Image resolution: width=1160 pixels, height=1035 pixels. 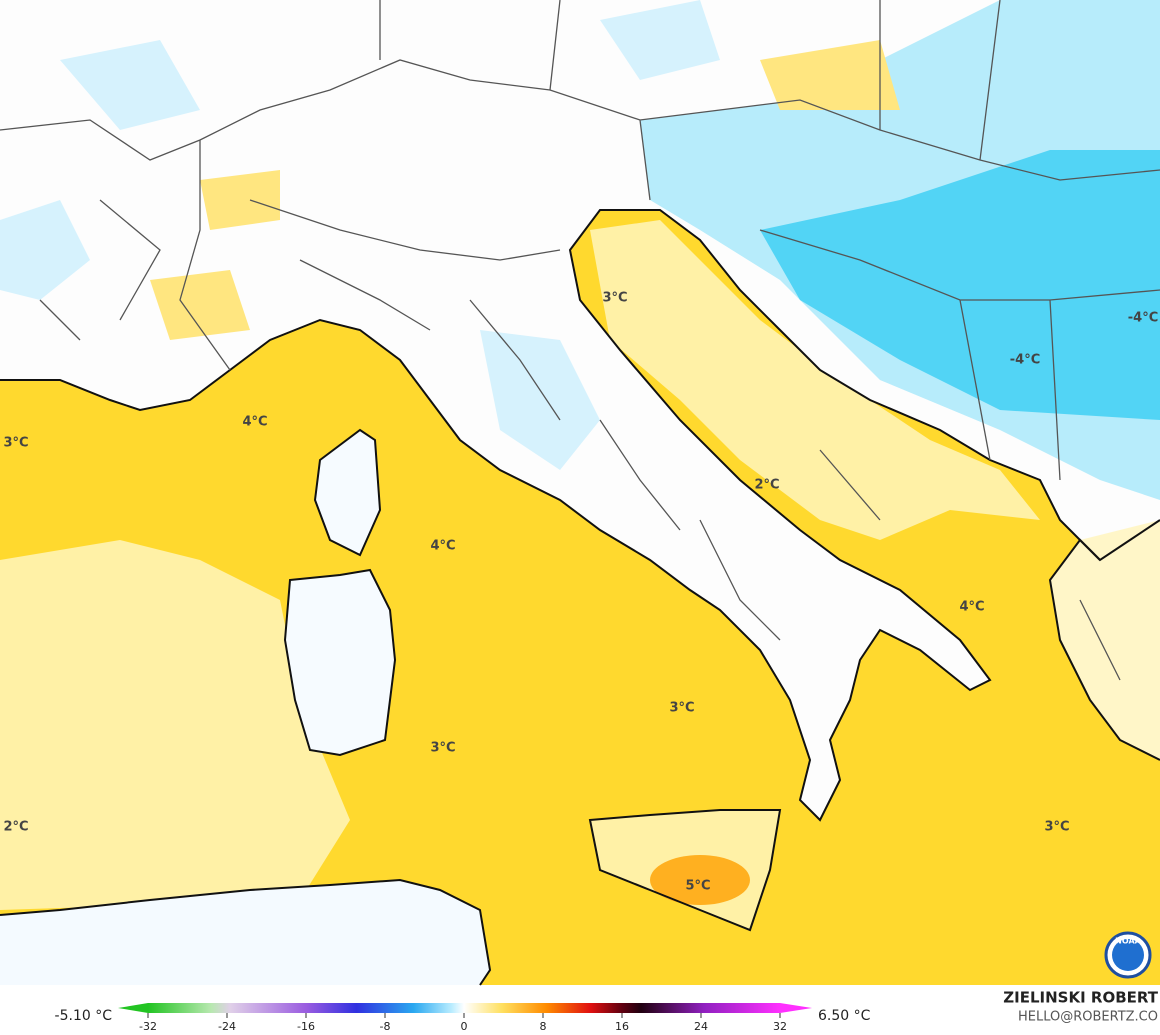 I want to click on corsica, so click(x=347, y=492).